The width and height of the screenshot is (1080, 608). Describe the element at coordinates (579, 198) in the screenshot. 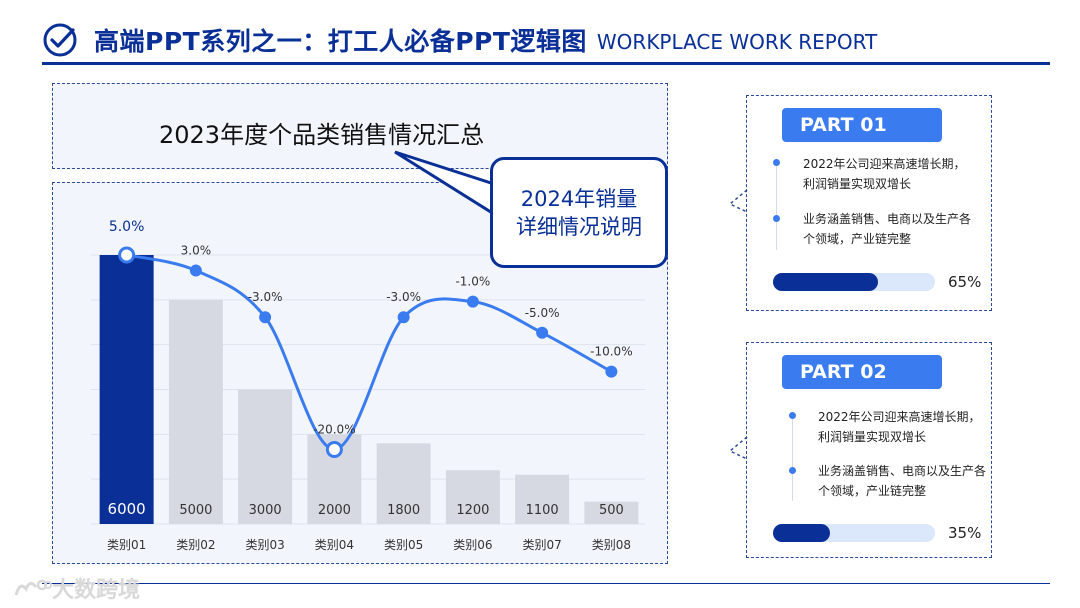

I see `callout-line-1: 2024年销量` at that location.